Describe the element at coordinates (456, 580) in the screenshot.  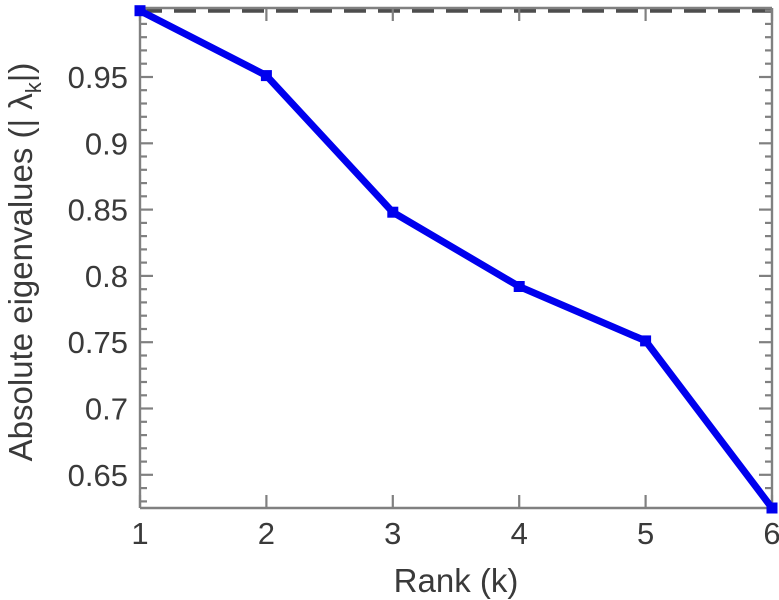
I see `x-axis-title: Rank (k)` at that location.